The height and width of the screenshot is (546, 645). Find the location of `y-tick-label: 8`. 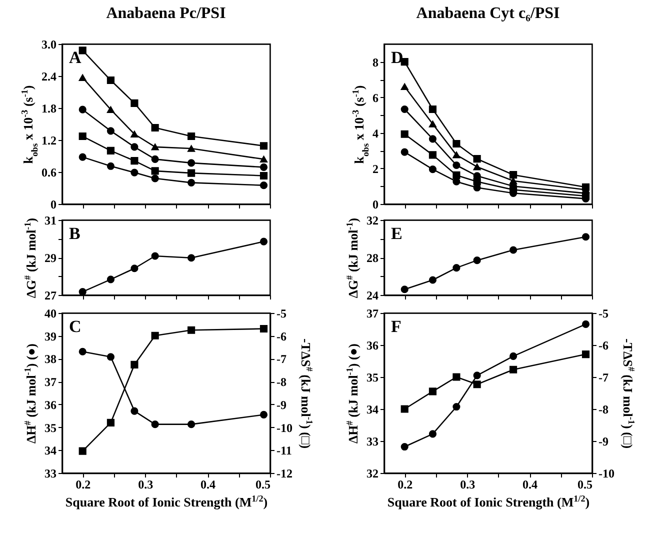

y-tick-label: 8 is located at coordinates (375, 62).